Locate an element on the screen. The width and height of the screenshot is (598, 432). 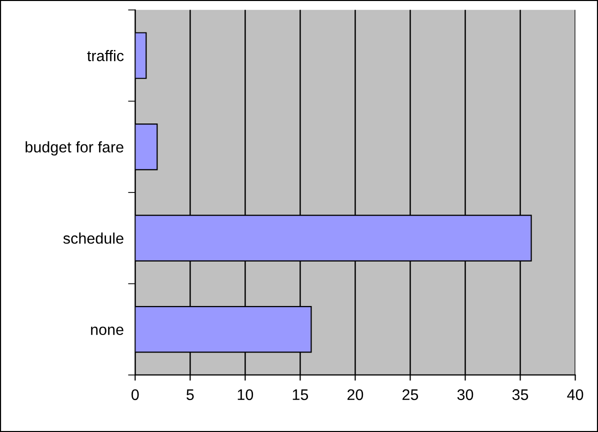
x-tick-label: 25 is located at coordinates (410, 394).